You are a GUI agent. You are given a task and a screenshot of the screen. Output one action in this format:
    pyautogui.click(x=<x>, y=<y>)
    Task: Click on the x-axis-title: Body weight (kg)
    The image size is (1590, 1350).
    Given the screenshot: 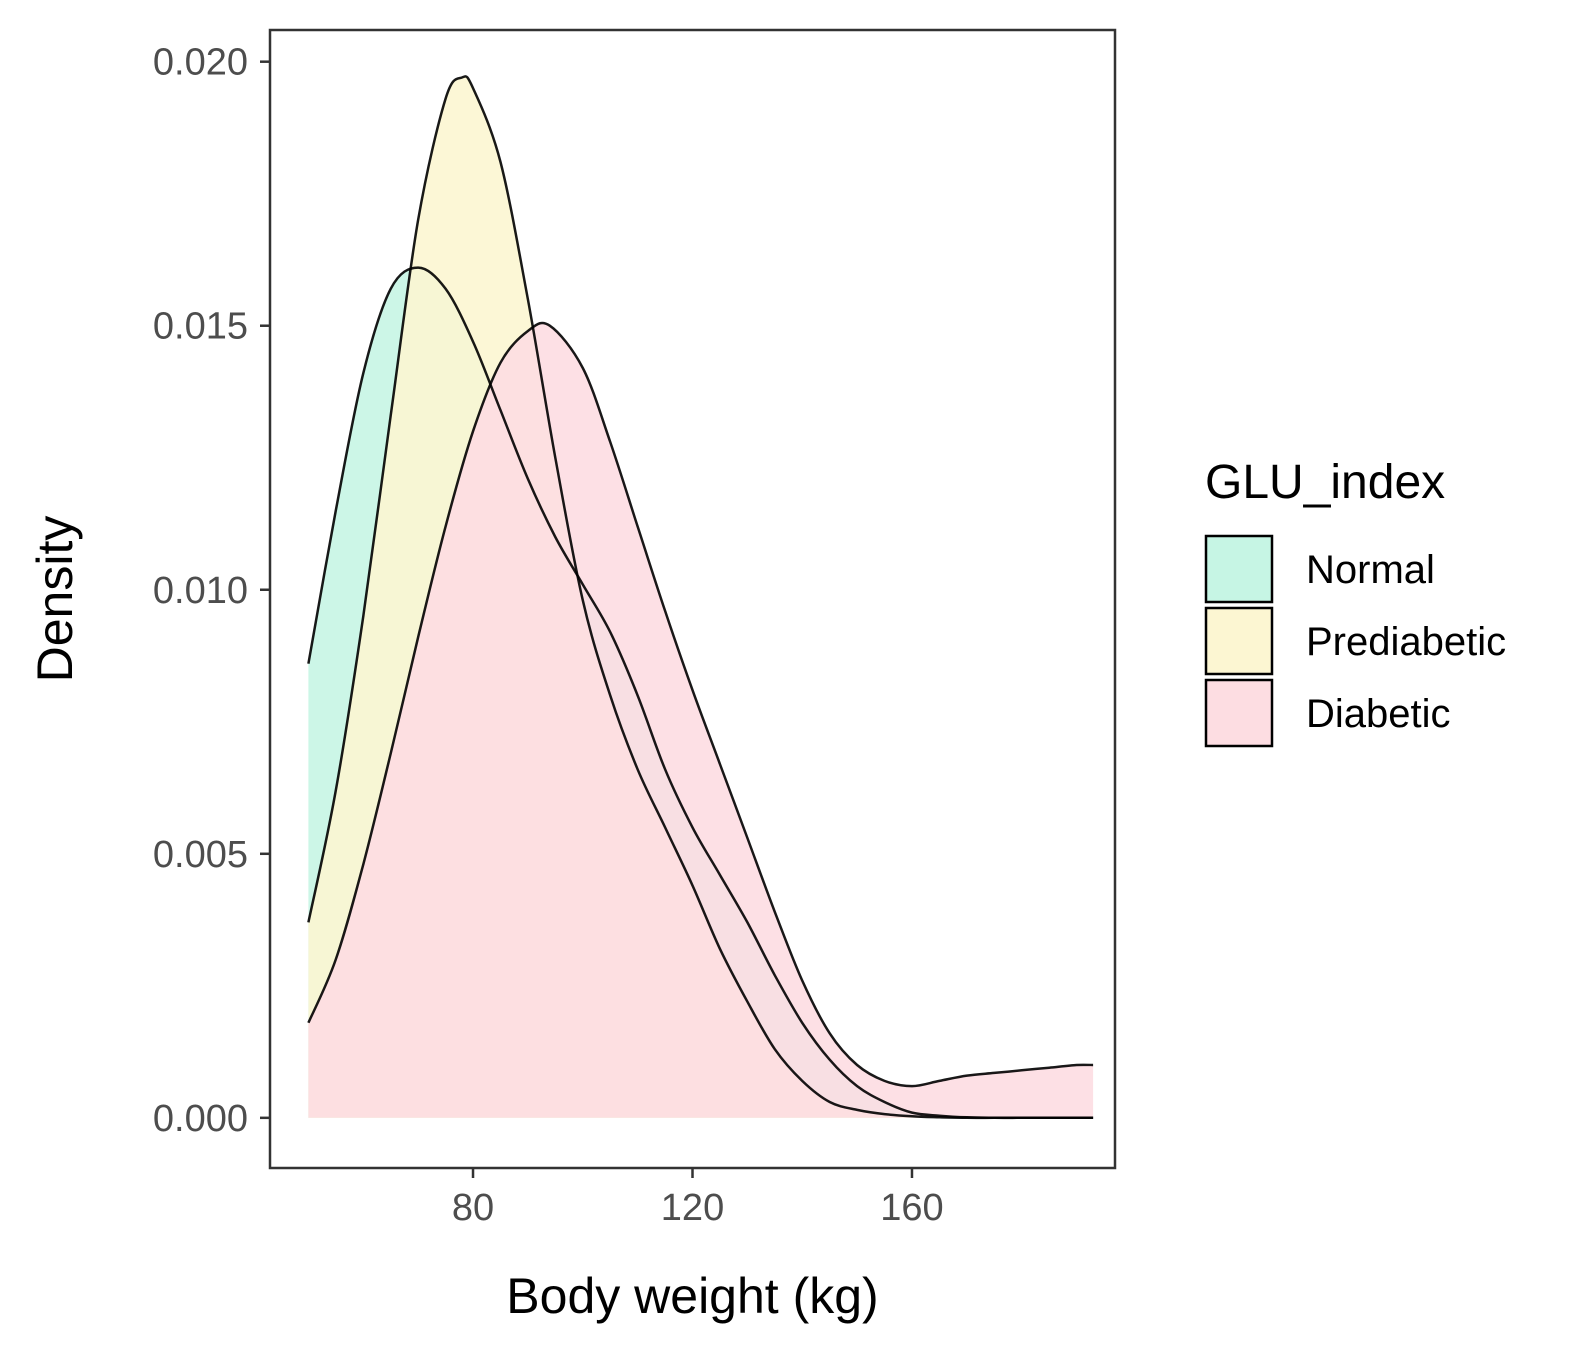 What is the action you would take?
    pyautogui.click(x=692, y=1296)
    